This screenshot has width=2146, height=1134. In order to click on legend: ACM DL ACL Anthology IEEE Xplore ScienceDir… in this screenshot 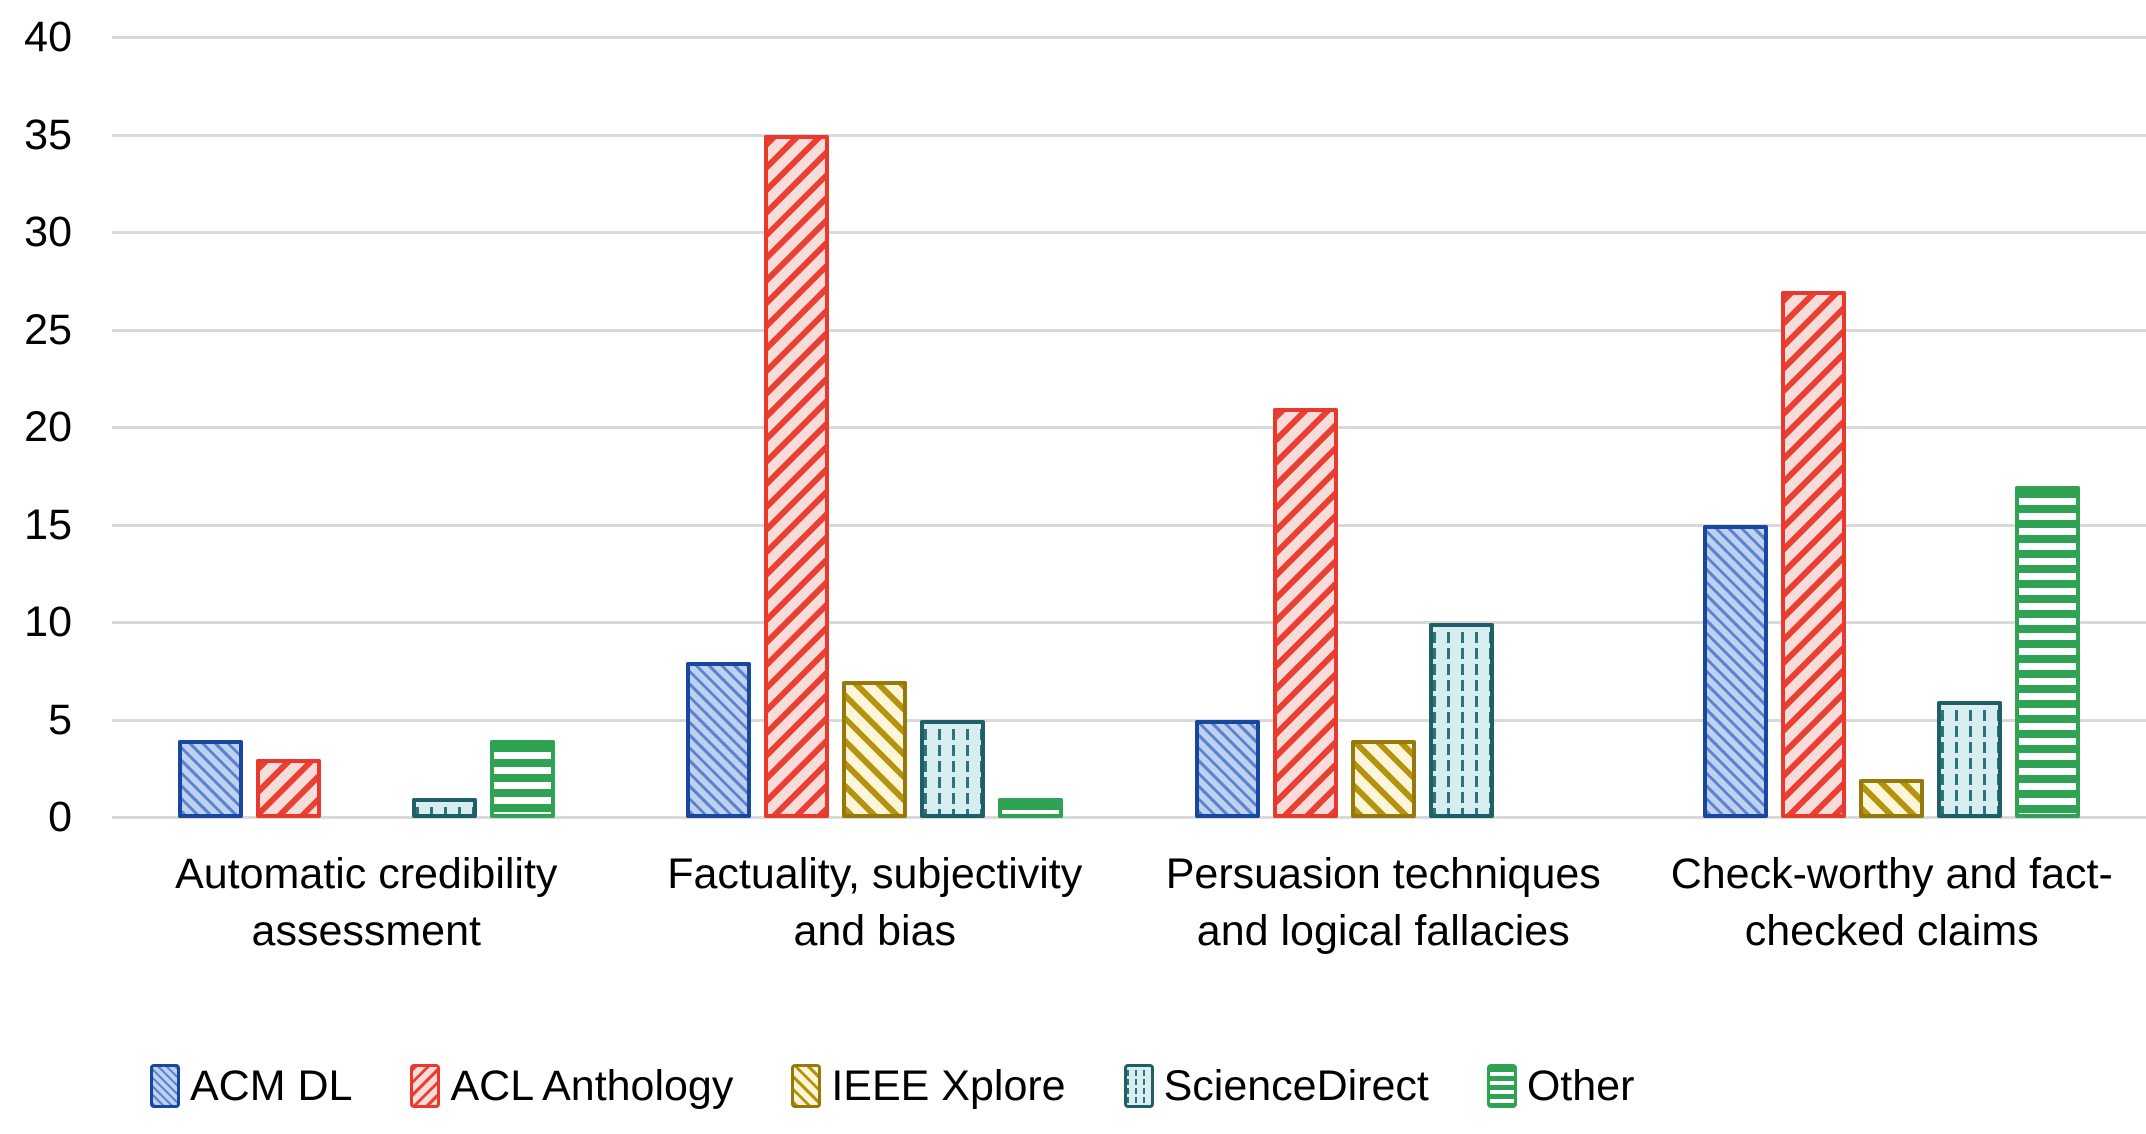, I will do `click(892, 1086)`.